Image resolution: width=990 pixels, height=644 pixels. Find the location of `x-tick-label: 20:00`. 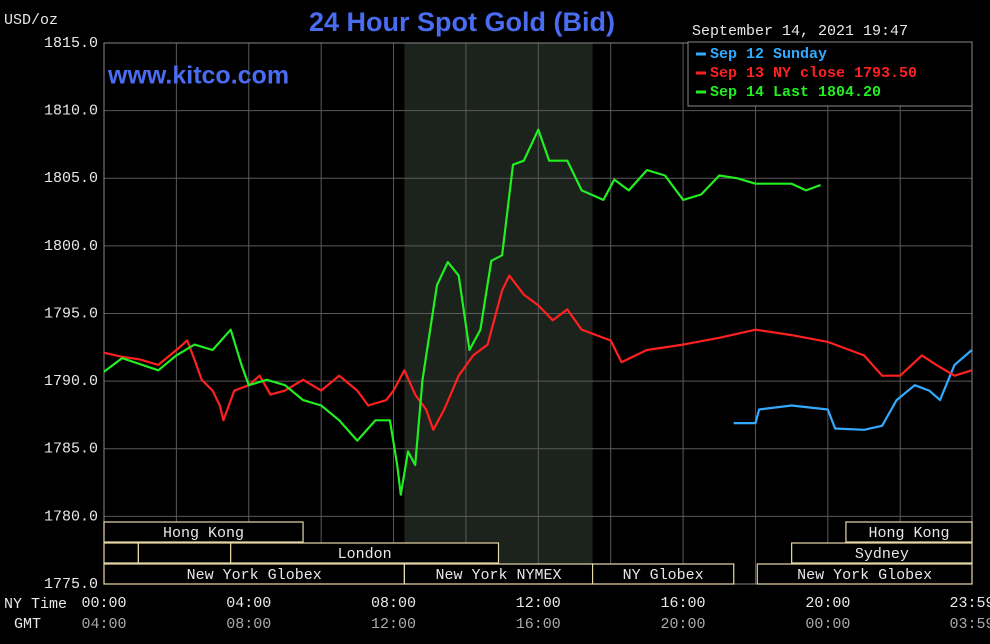

x-tick-label: 20:00 is located at coordinates (827, 603).